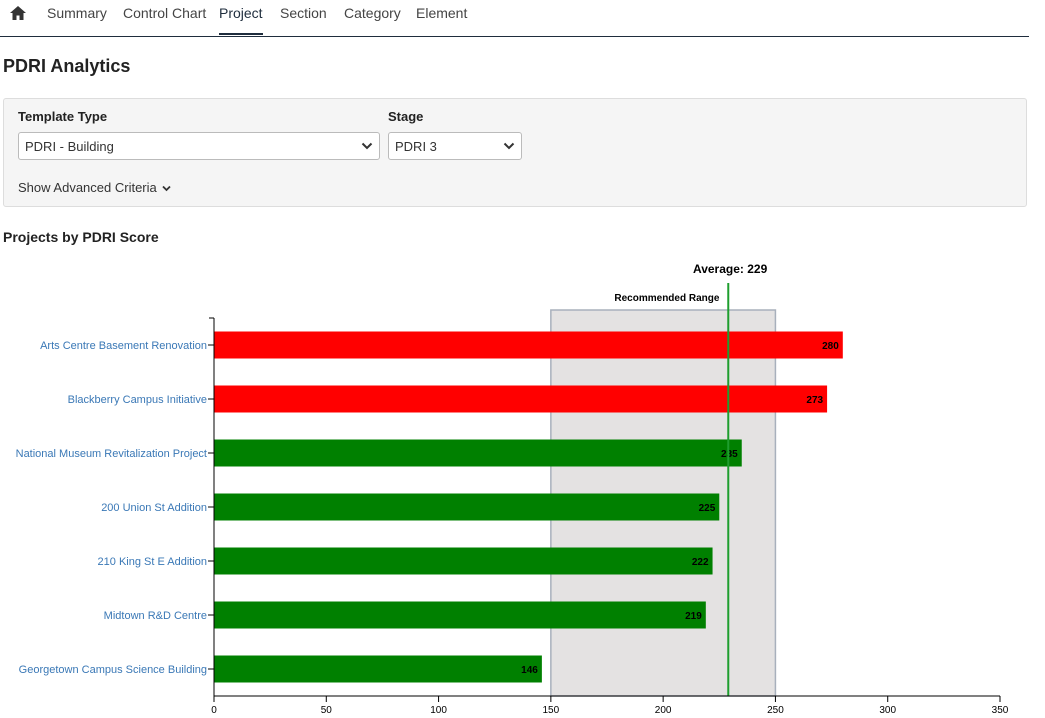 This screenshot has width=1045, height=718. What do you see at coordinates (887, 710) in the screenshot?
I see `x-tick-label: 300` at bounding box center [887, 710].